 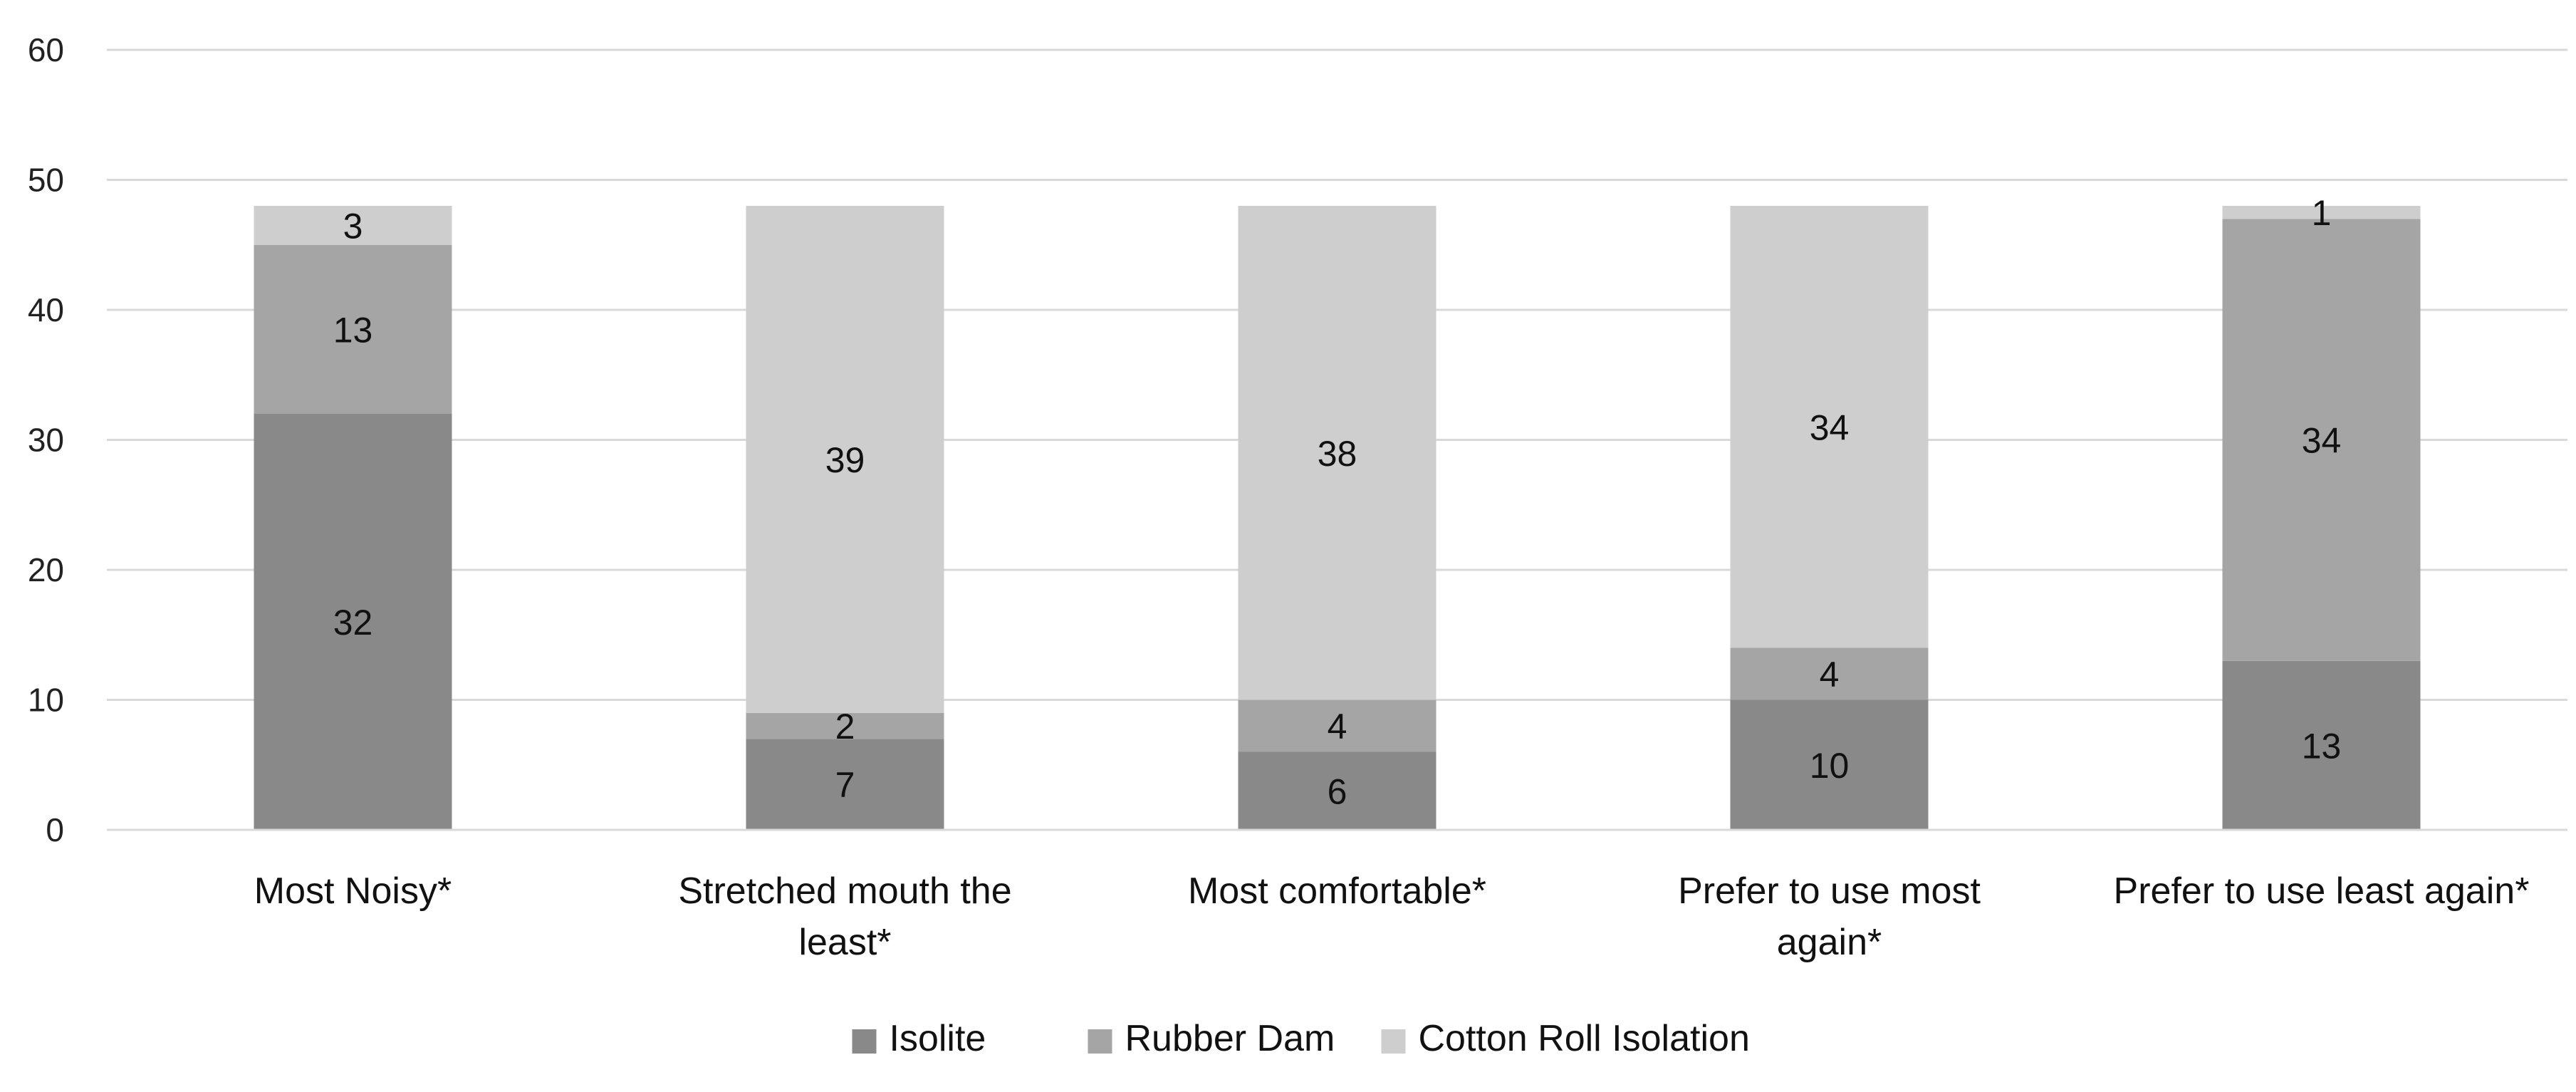 What do you see at coordinates (1829, 891) in the screenshot?
I see `x-category-label: Prefer to use most` at bounding box center [1829, 891].